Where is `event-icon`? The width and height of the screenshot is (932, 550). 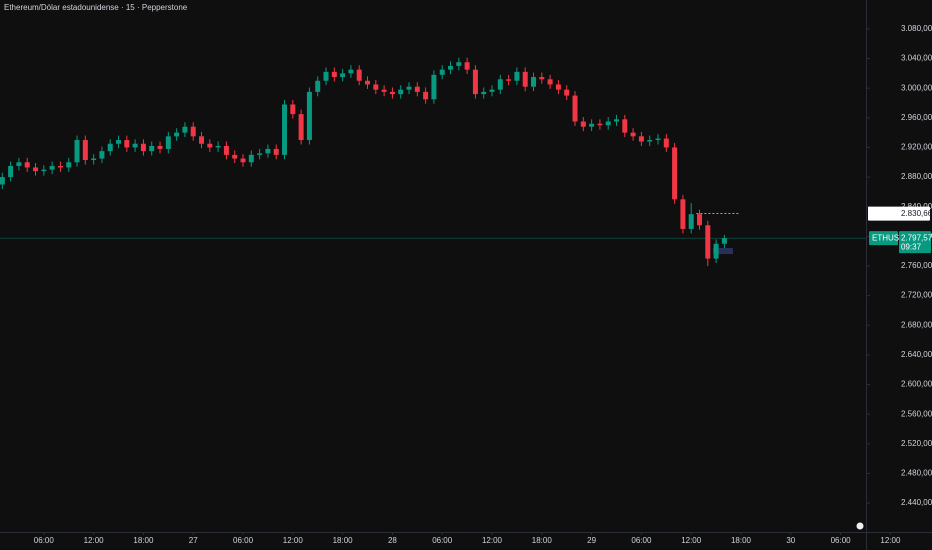
event-icon is located at coordinates (860, 526).